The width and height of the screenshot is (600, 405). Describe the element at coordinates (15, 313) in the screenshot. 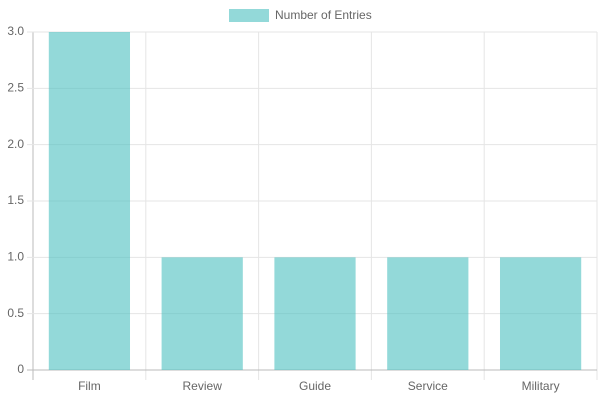

I see `y-tick-label: 0.5` at that location.